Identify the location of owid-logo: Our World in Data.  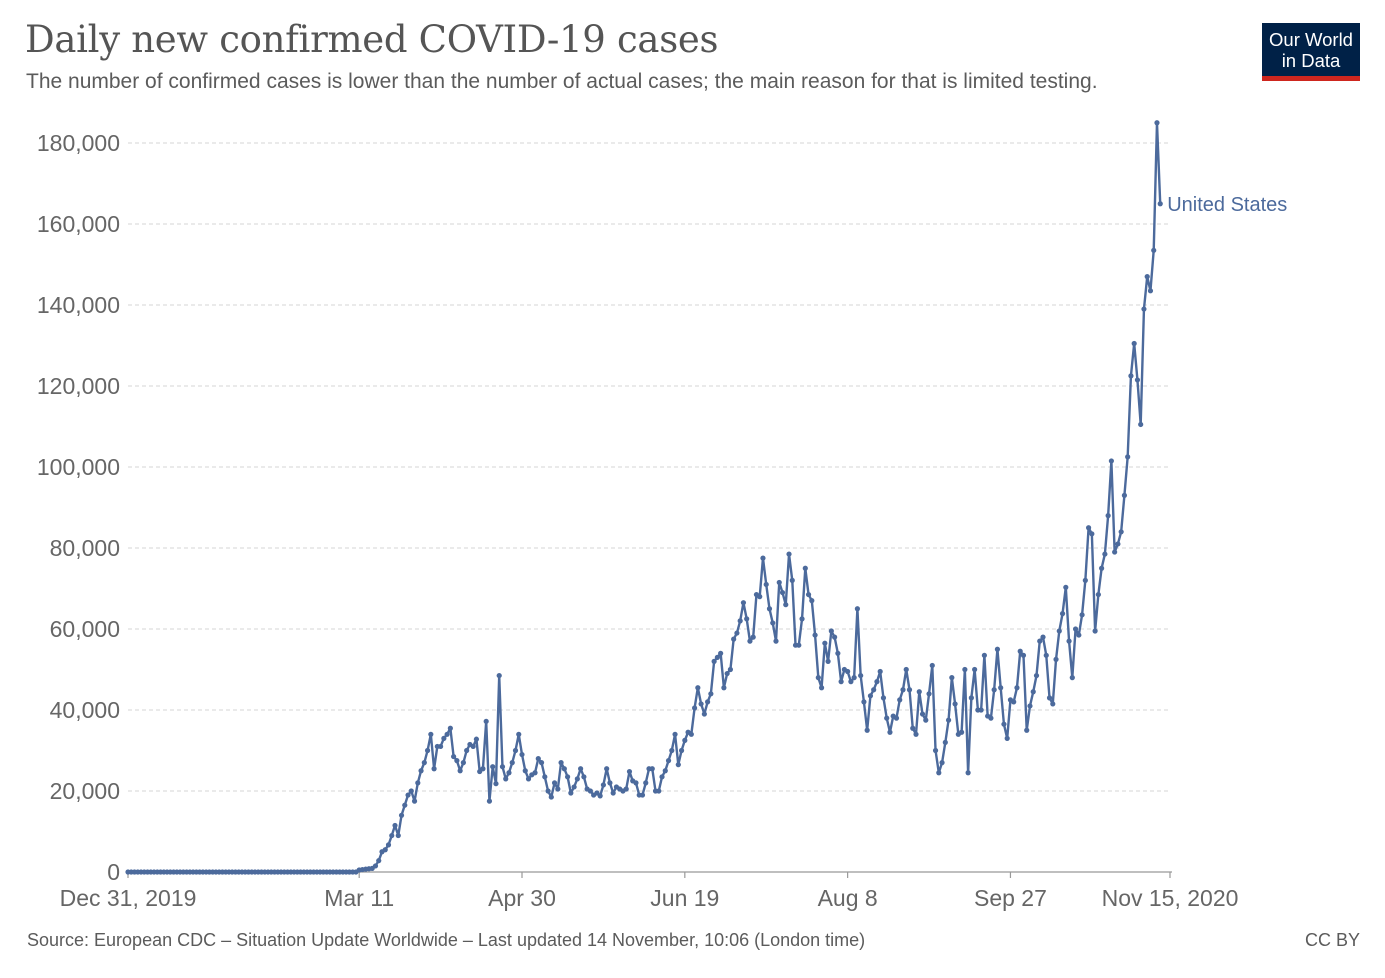
(1311, 52).